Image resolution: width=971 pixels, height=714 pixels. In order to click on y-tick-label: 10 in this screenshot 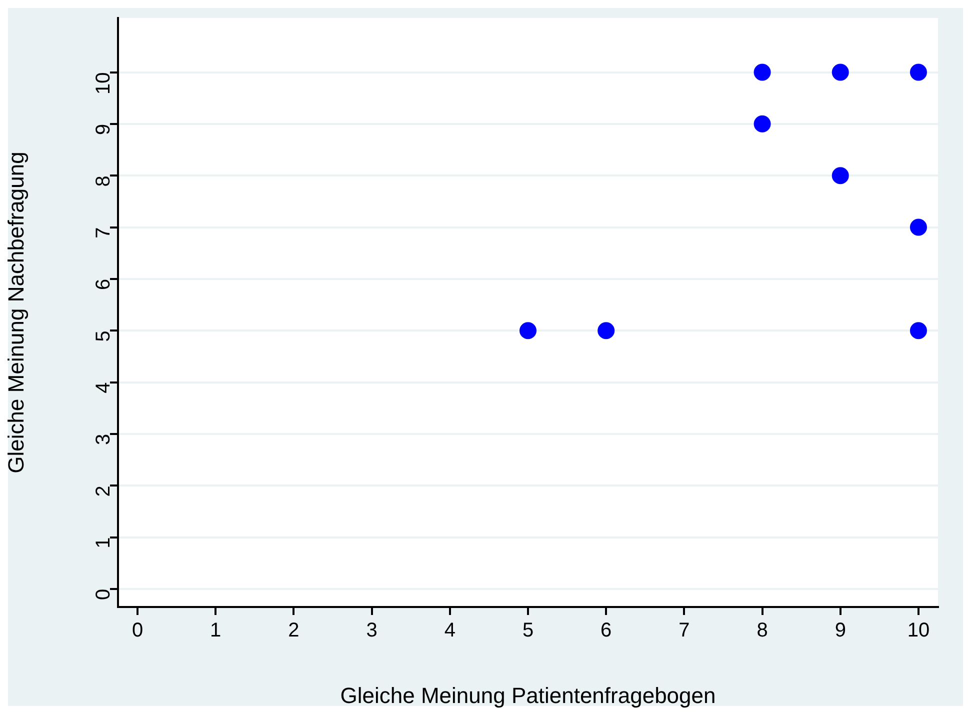, I will do `click(103, 83)`.